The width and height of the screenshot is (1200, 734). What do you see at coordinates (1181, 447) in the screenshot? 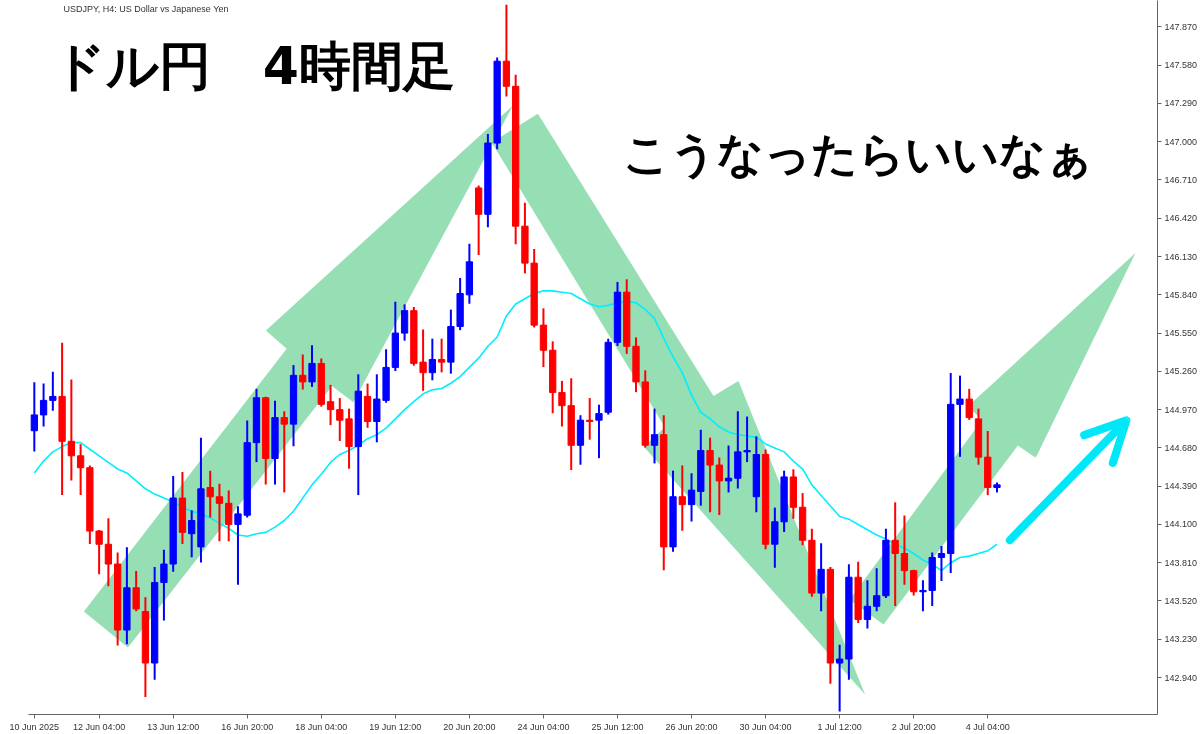
I see `y-tick-label: 144.680` at bounding box center [1181, 447].